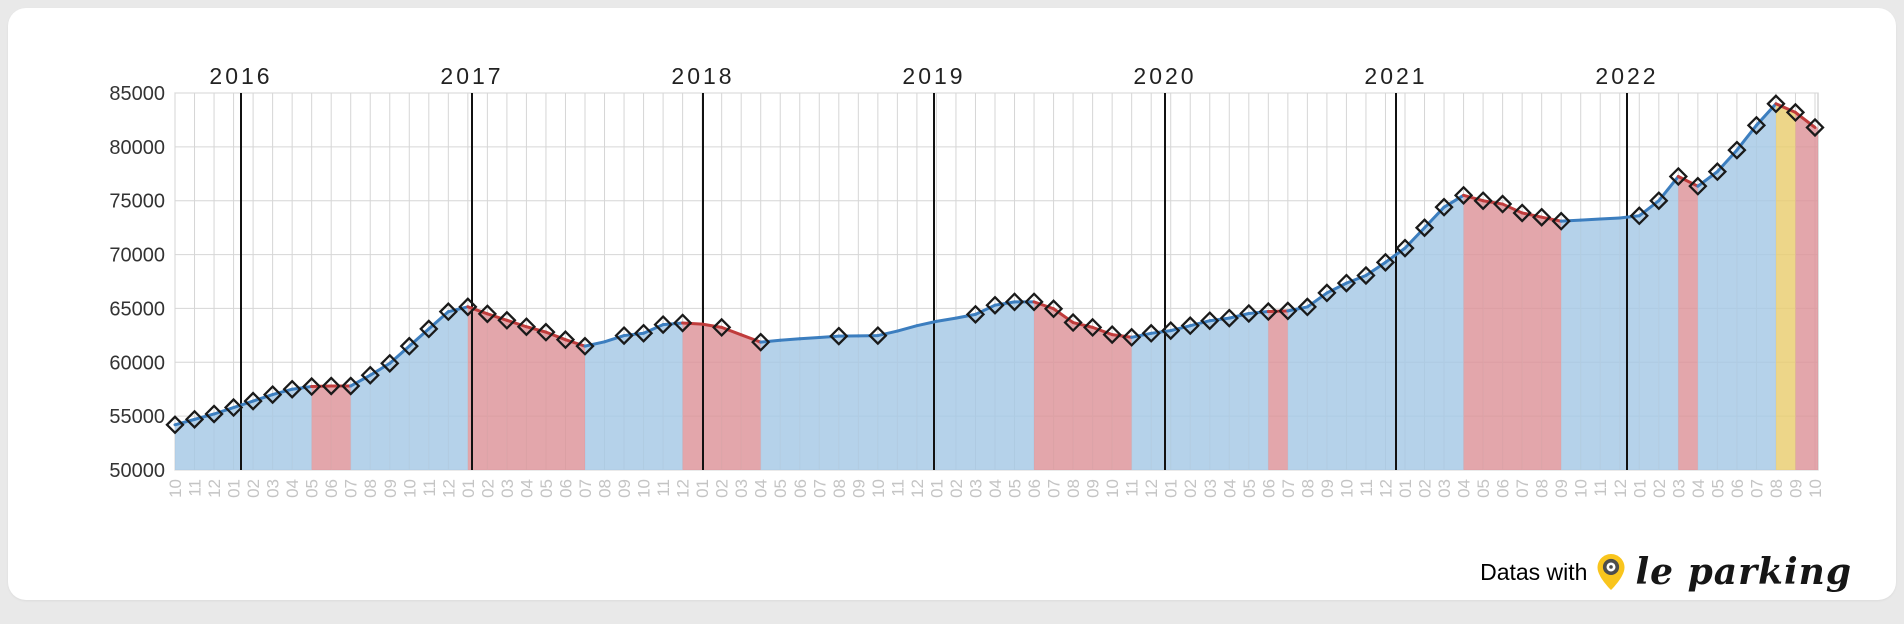  I want to click on month-tick-label: 07, so click(585, 488).